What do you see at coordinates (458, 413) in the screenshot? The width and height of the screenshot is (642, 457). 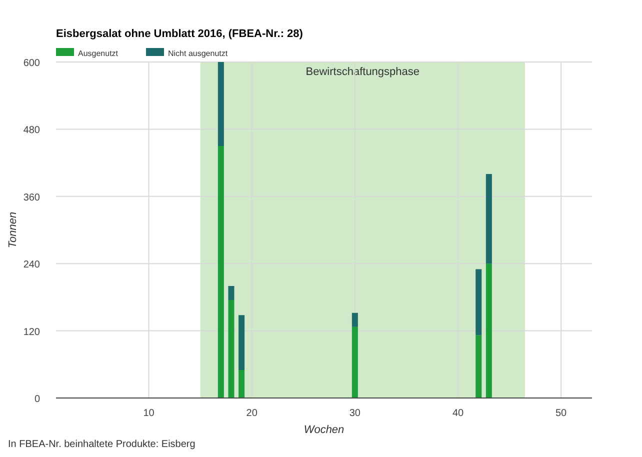 I see `x-tick-label: 40` at bounding box center [458, 413].